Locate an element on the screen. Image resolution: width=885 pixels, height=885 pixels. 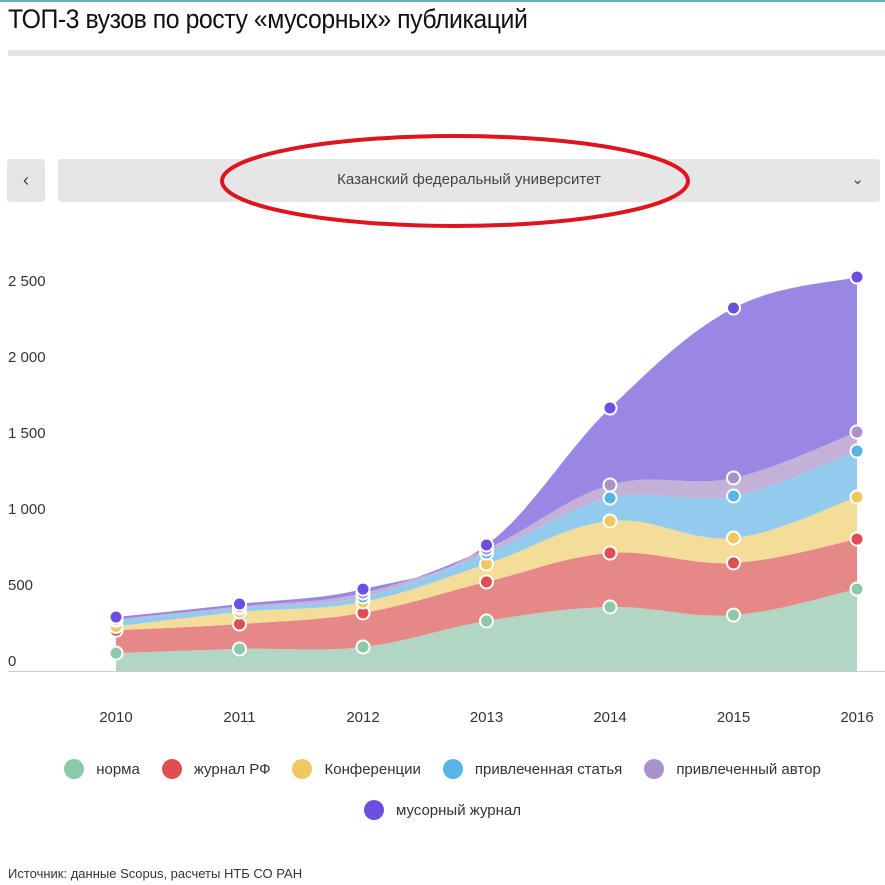
y-tick-label: 2 000 is located at coordinates (27, 357).